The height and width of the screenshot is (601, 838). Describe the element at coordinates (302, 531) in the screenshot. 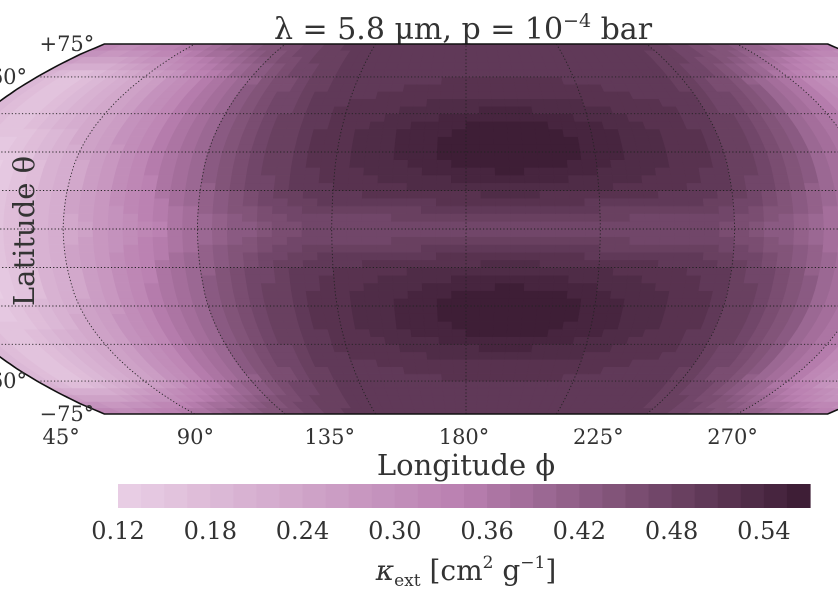

I see `colorbar-tick-label: 0.24` at that location.